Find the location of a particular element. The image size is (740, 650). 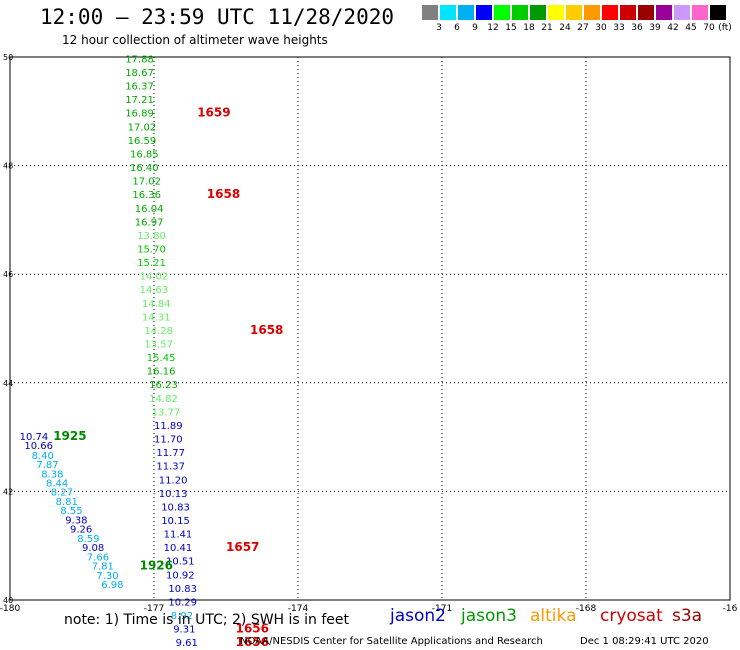

legend-label: 39 is located at coordinates (655, 28).